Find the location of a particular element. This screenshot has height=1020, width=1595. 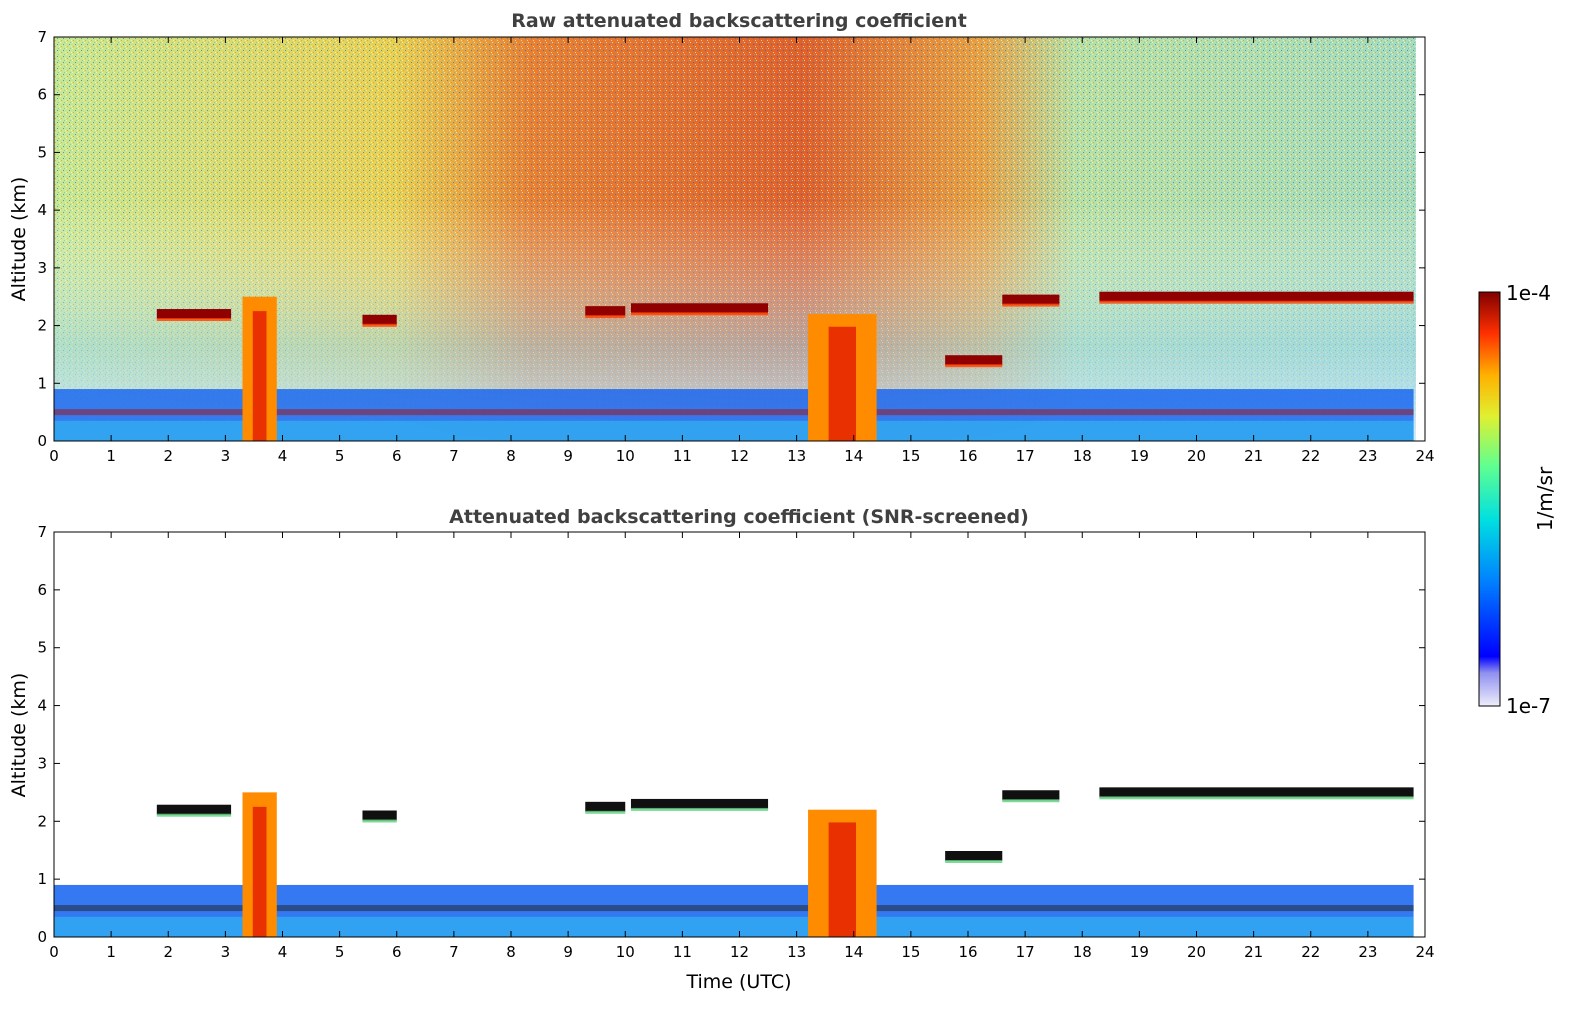

top-xtick-label: 20 is located at coordinates (1196, 456).